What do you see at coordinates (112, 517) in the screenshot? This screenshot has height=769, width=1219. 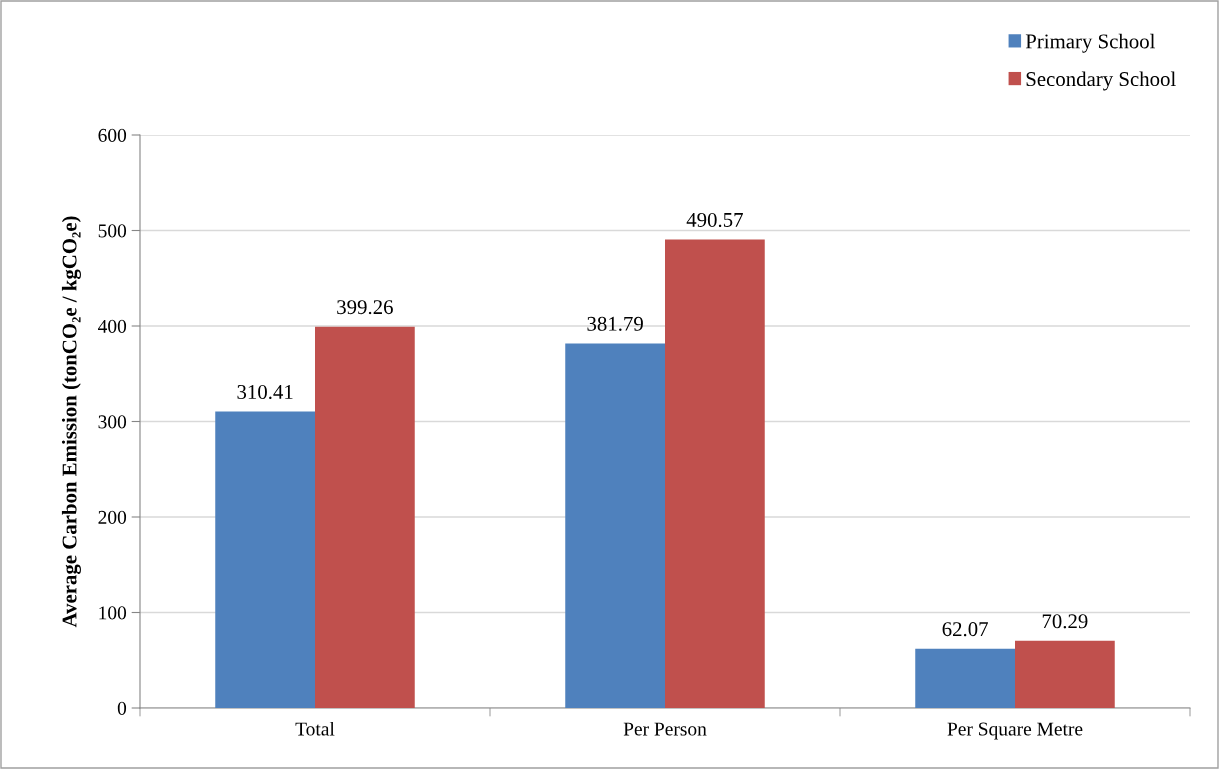 I see `y-tick-label: 200` at bounding box center [112, 517].